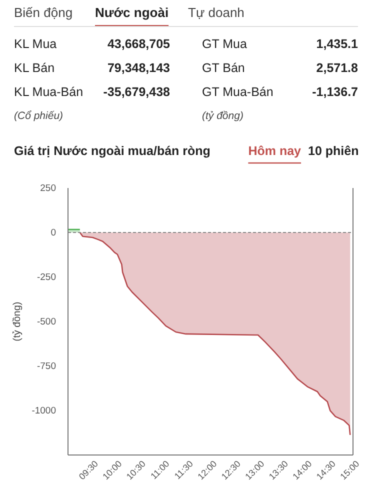 The image size is (376, 500). I want to click on text: -1,136.7, so click(335, 92).